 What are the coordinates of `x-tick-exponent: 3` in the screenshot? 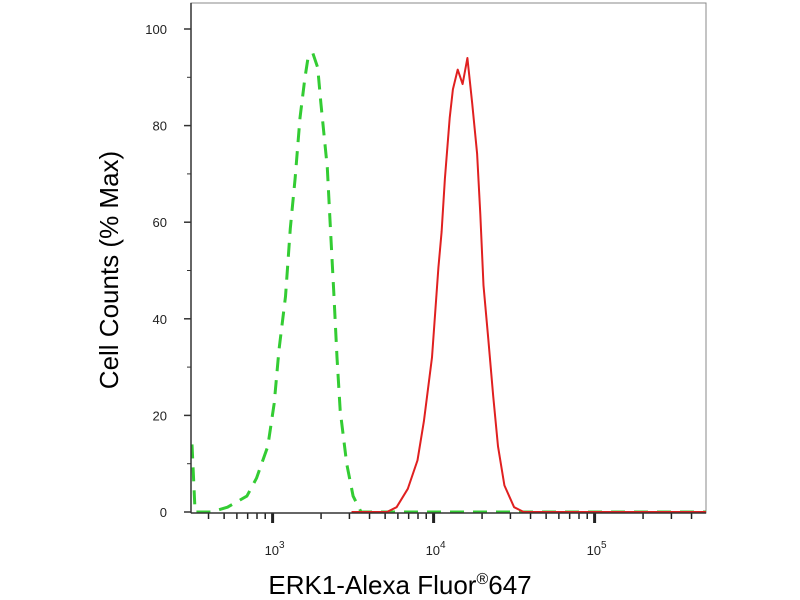 It's located at (282, 545).